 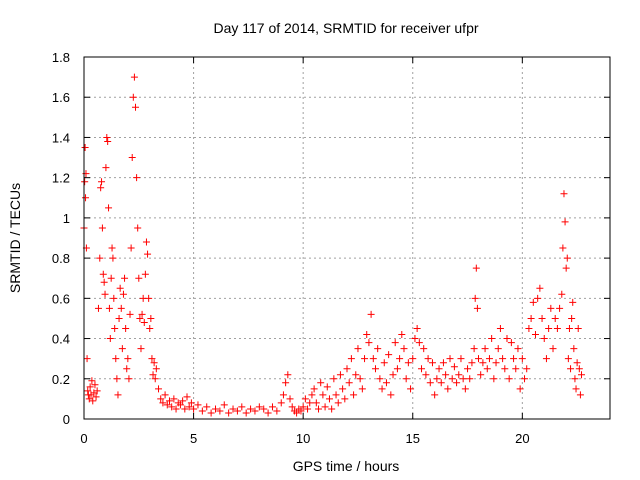 I want to click on x-tick-label: 20, so click(x=522, y=438).